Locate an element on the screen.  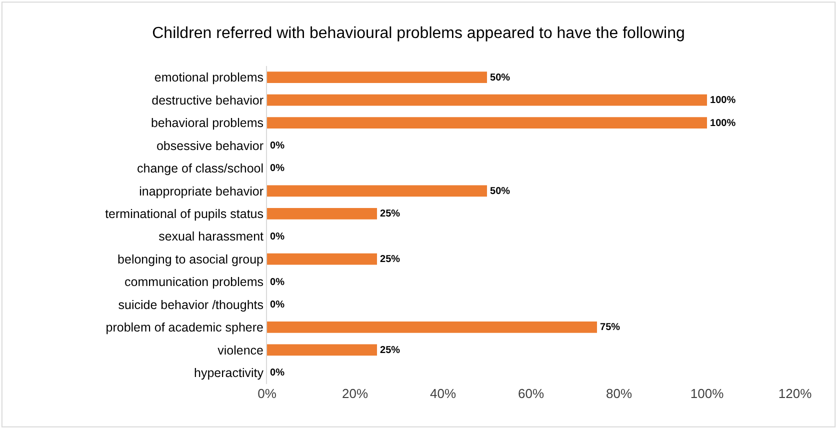
data-label: 75% is located at coordinates (610, 328).